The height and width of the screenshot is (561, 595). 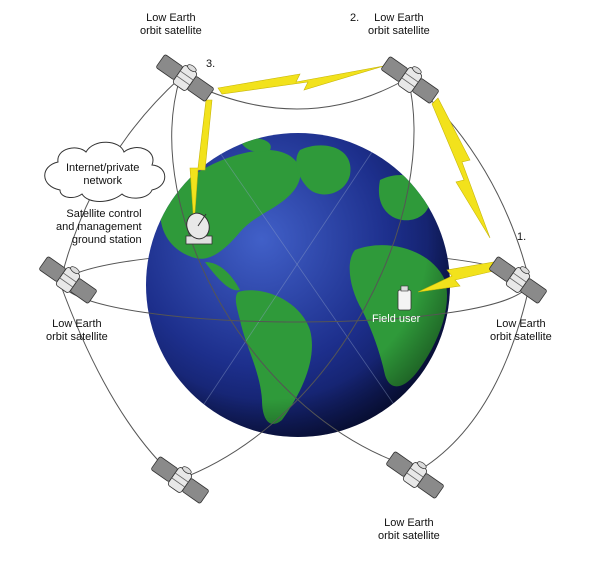 I want to click on field-user-device-icon, so click(x=404, y=298).